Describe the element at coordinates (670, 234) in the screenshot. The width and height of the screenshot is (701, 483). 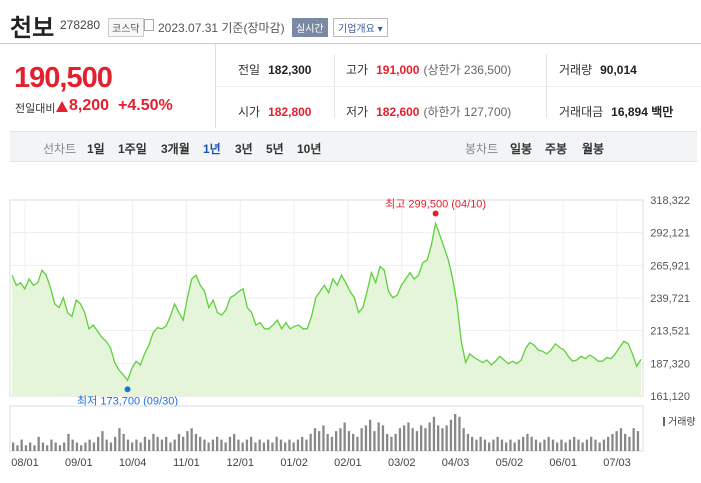
I see `y-tick-label: 292,121` at that location.